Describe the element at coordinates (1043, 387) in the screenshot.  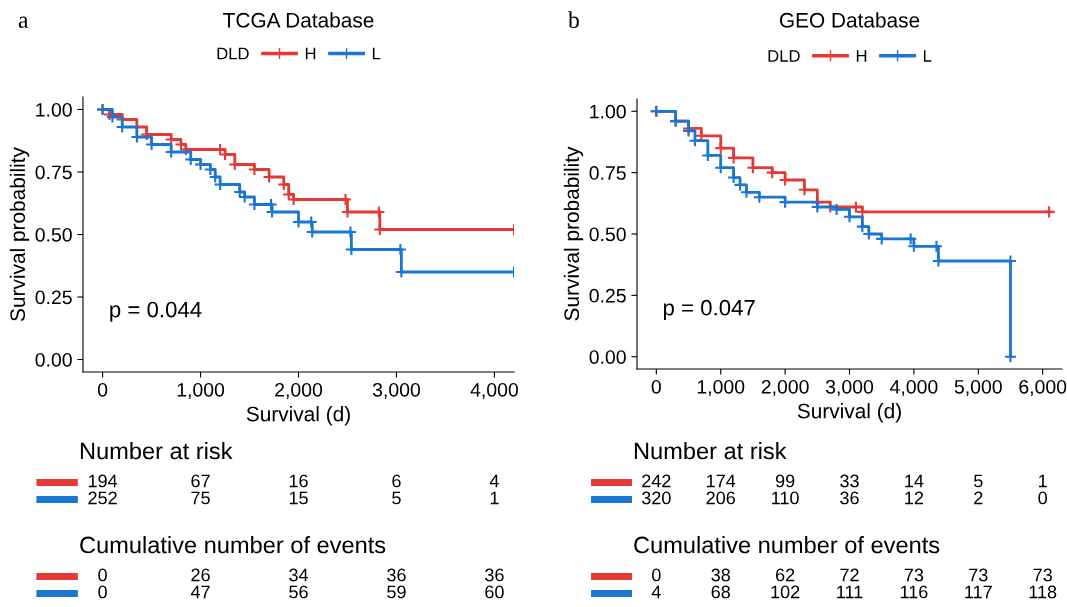
I see `x-tick-label: 6,000` at that location.